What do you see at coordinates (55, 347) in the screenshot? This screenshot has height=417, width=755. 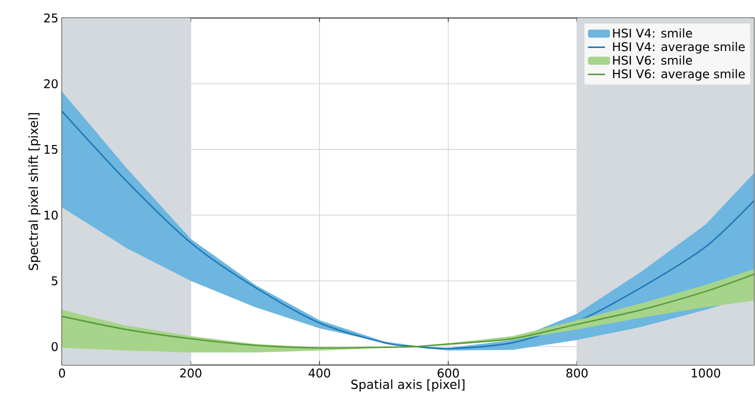 I see `y-tick-label: 0` at bounding box center [55, 347].